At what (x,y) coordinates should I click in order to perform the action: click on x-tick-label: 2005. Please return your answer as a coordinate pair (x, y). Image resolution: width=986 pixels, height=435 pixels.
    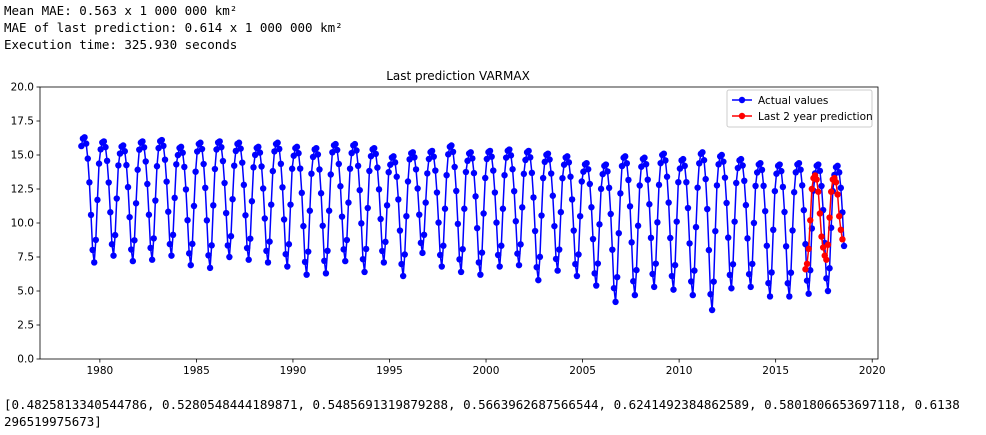
    Looking at the image, I should click on (582, 371).